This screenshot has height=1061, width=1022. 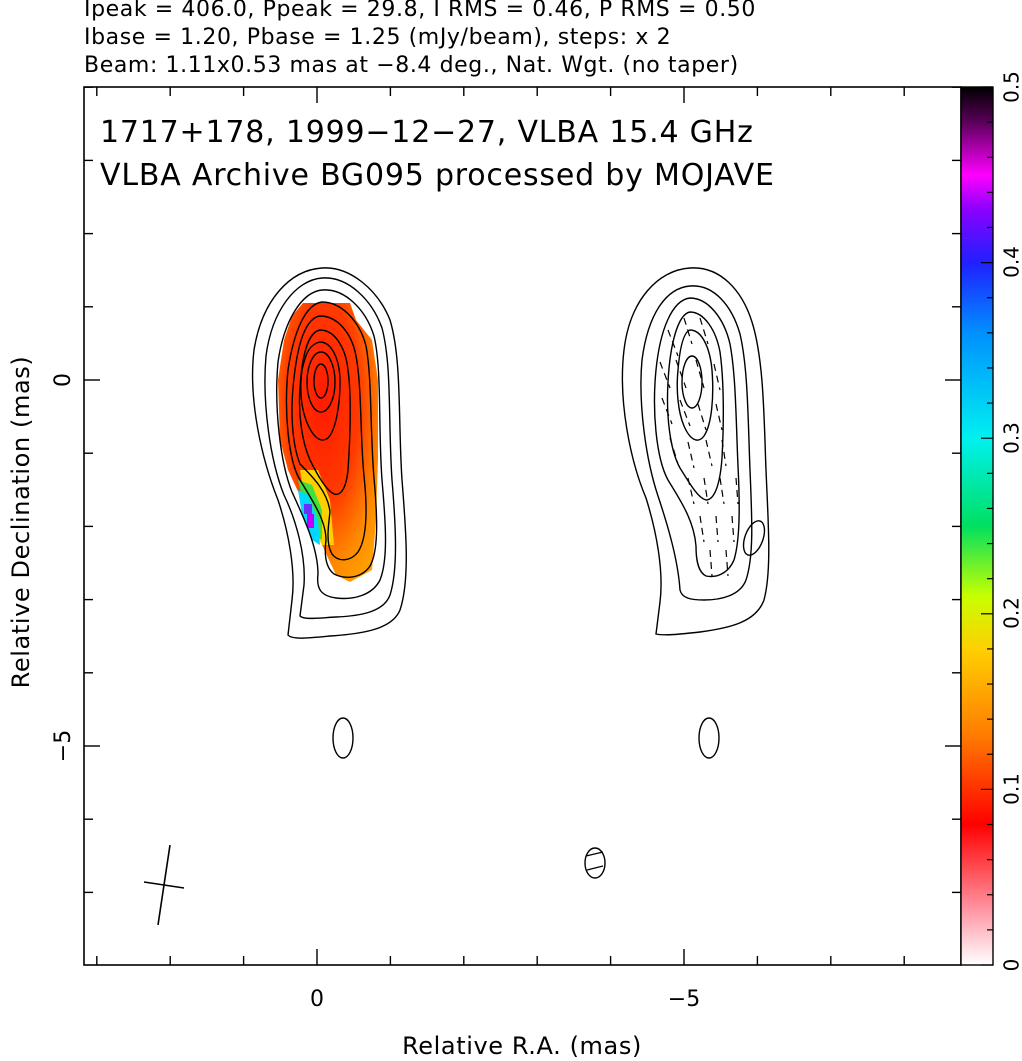 What do you see at coordinates (308, 509) in the screenshot?
I see `polarization-violet-pixel` at bounding box center [308, 509].